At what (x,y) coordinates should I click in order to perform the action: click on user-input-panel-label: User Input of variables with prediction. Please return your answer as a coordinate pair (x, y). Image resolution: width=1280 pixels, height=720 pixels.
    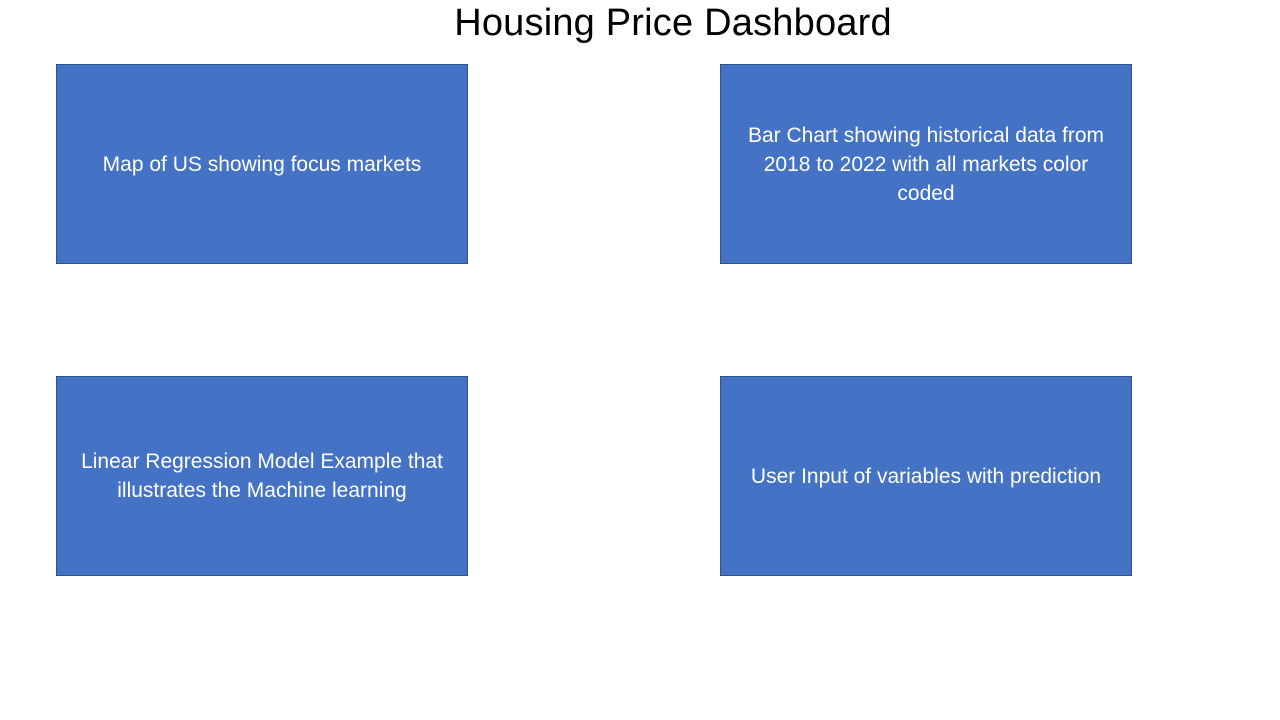
    Looking at the image, I should click on (926, 476).